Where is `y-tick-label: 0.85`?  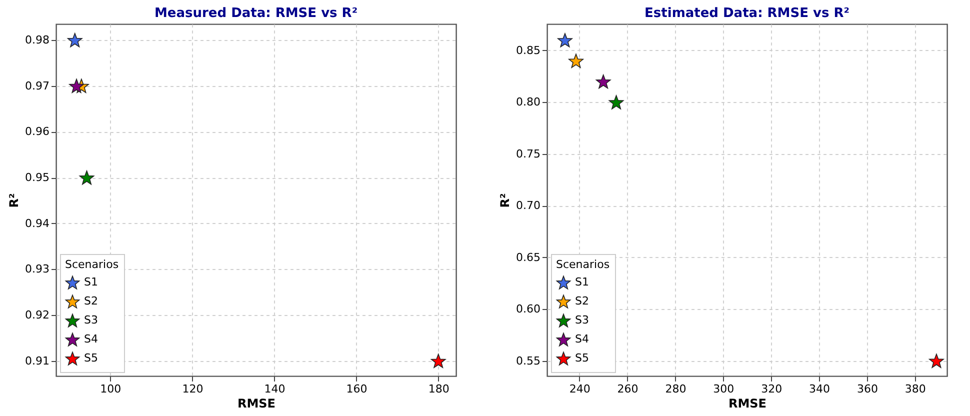
y-tick-label: 0.85 is located at coordinates (528, 50).